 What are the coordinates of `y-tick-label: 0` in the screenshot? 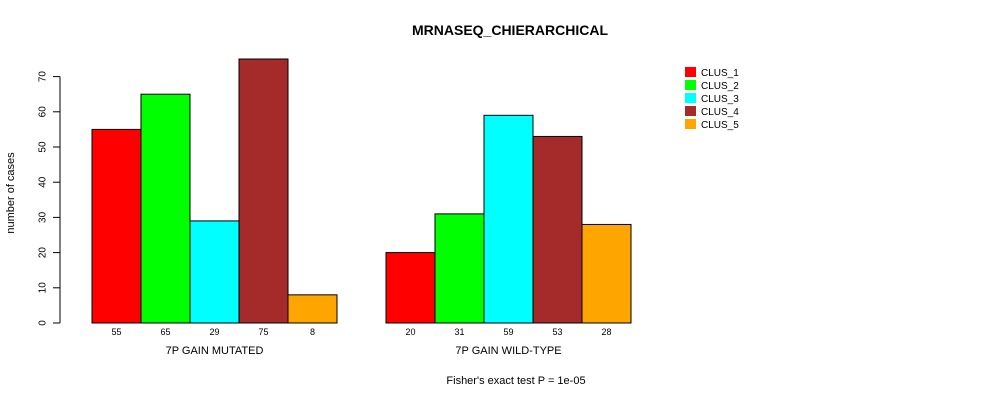 It's located at (43, 323).